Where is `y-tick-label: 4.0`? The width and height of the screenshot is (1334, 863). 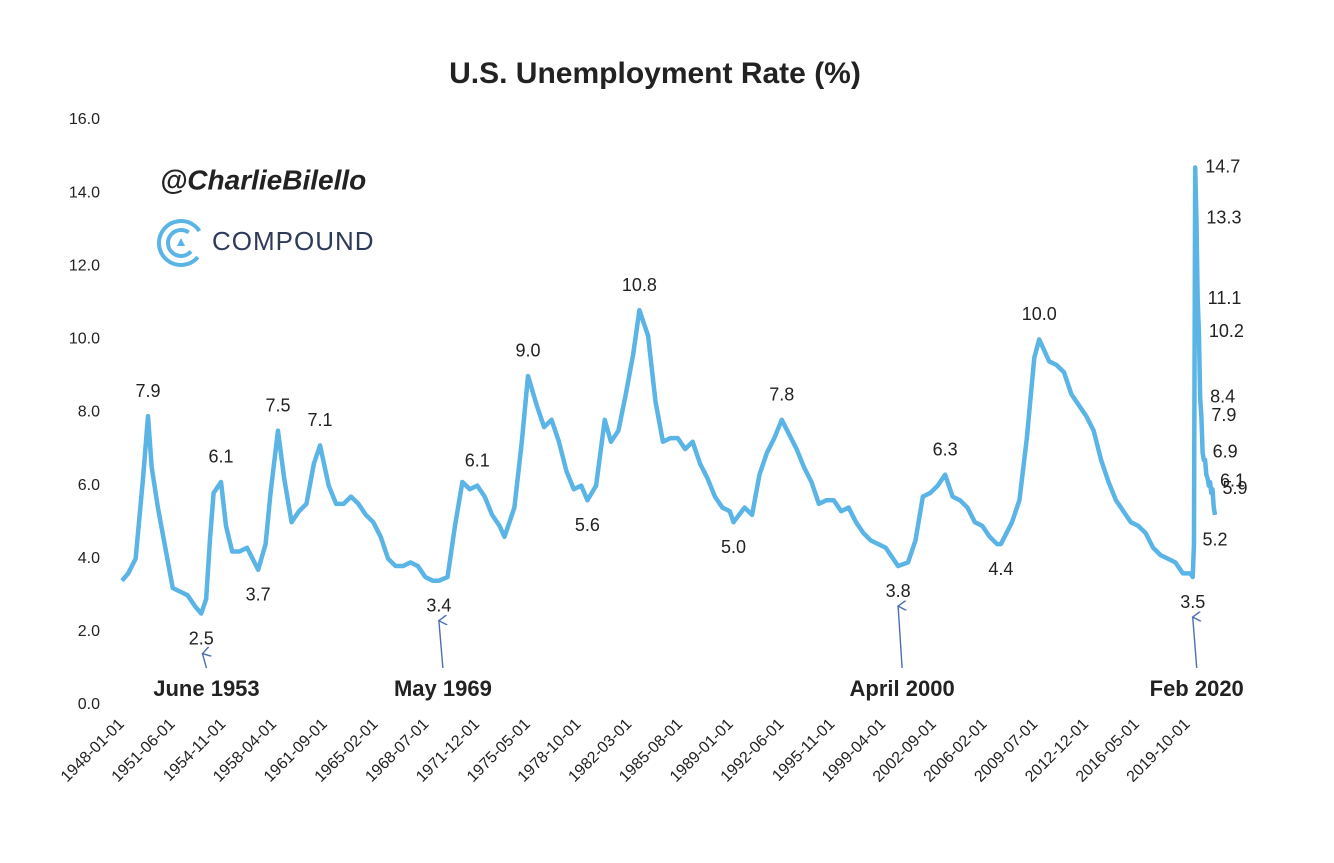 y-tick-label: 4.0 is located at coordinates (89, 558).